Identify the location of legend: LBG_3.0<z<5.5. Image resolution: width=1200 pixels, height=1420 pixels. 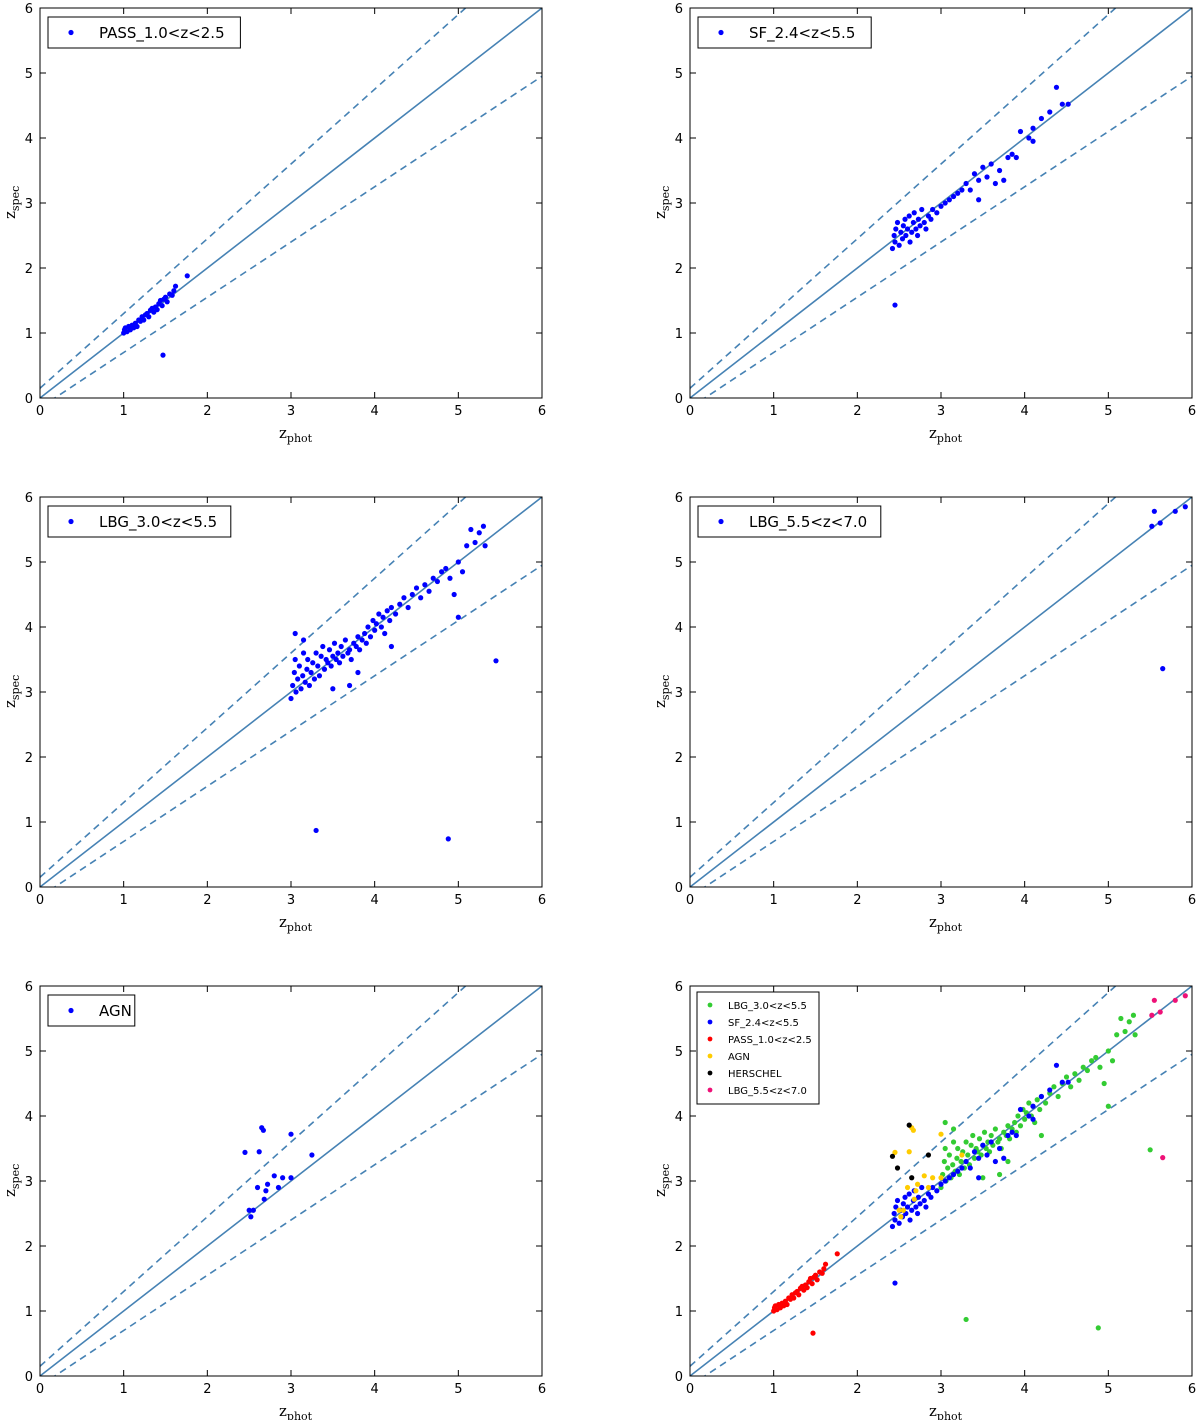
(139, 521).